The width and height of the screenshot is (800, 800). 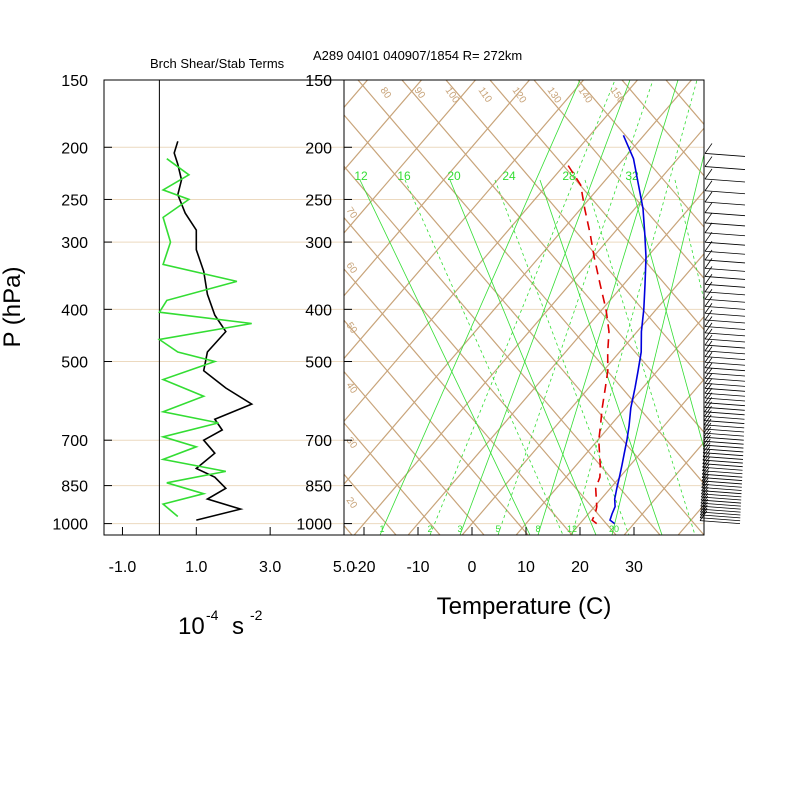 I want to click on x-tick-label: -10, so click(x=417, y=567).